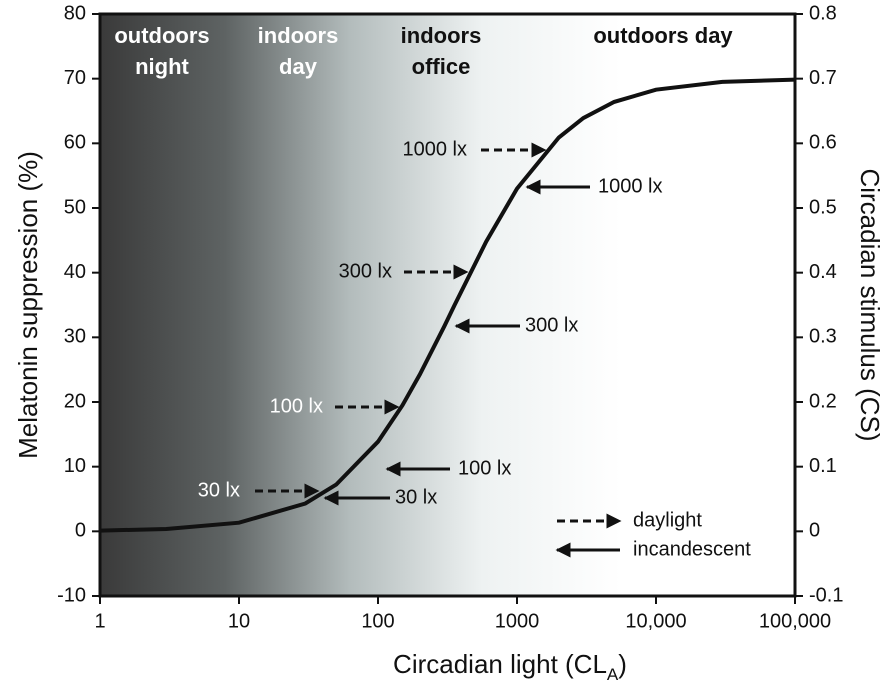  I want to click on x-axis-label: Circadian light (CLA), so click(510, 666).